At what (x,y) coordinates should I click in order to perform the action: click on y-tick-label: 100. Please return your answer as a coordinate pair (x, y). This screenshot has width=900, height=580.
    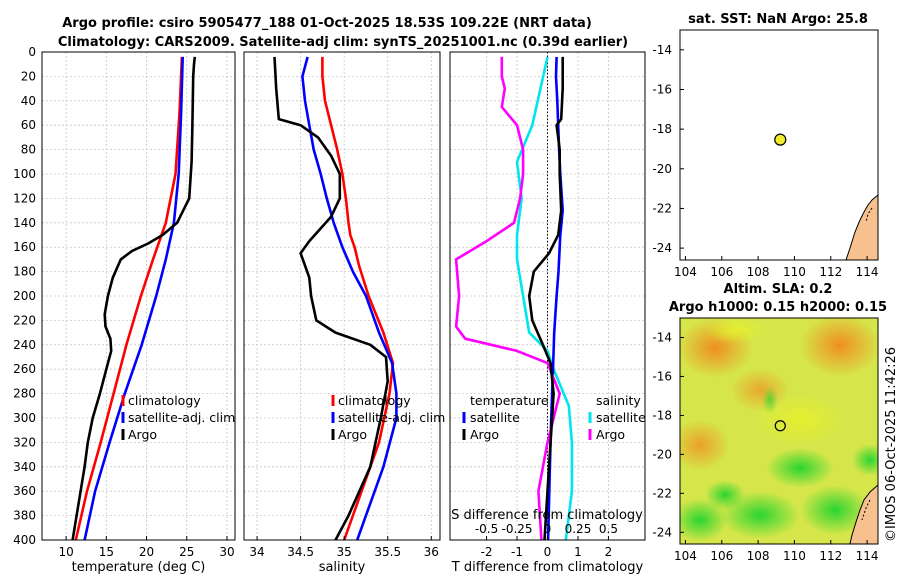
    Looking at the image, I should click on (24, 174).